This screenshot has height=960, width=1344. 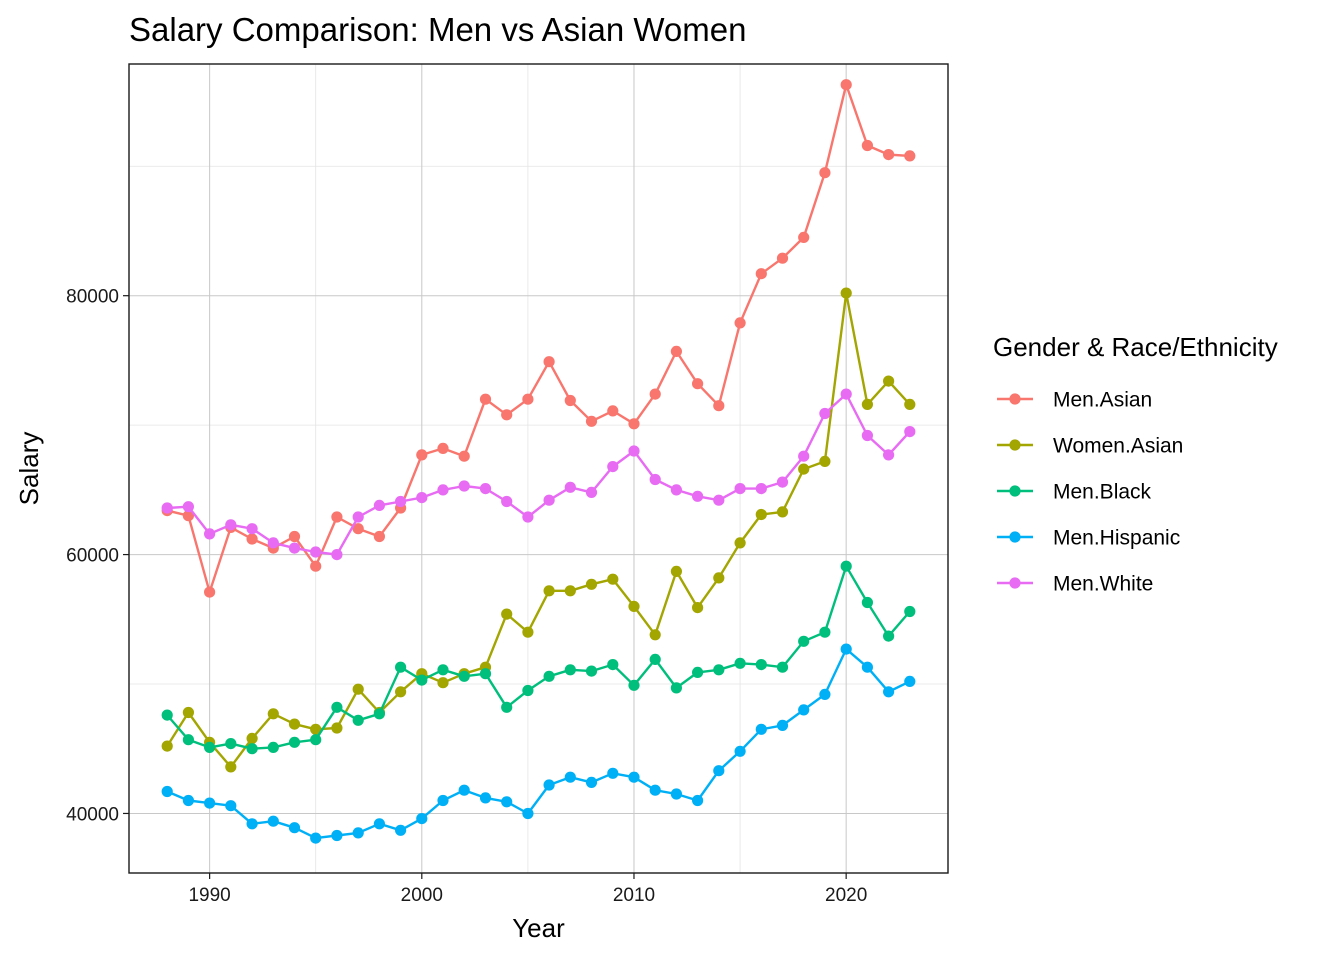 I want to click on series-line-men-hispanic, so click(x=538, y=743).